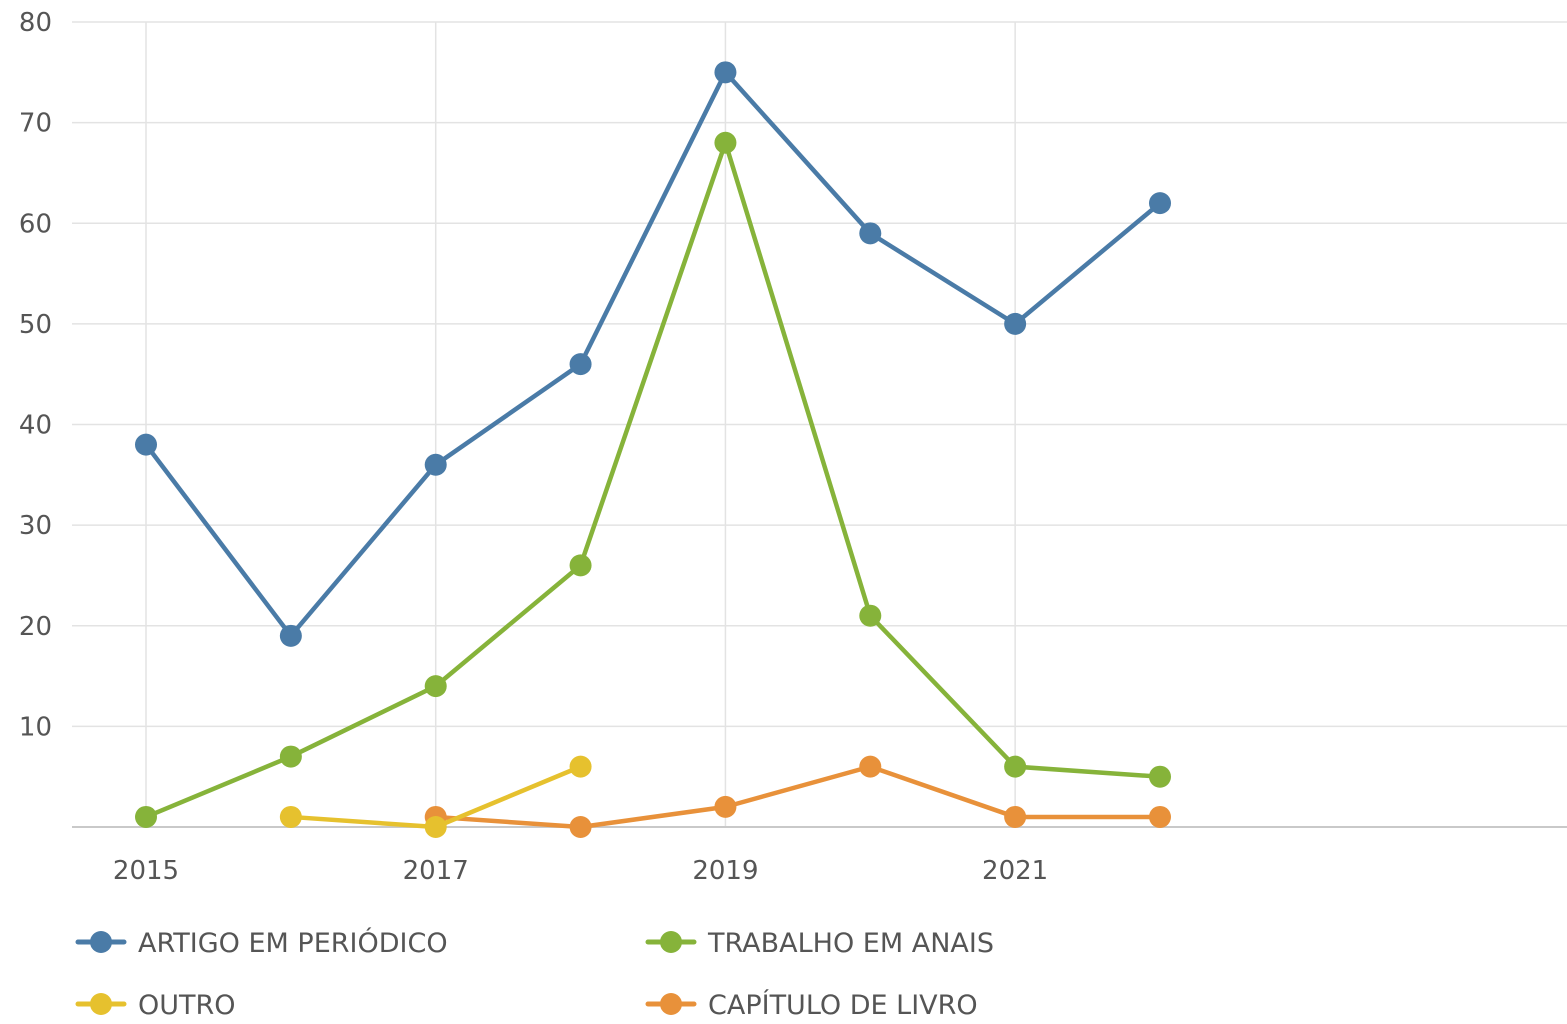 This screenshot has height=1024, width=1567. What do you see at coordinates (35, 23) in the screenshot?
I see `y-tick-label: 80` at bounding box center [35, 23].